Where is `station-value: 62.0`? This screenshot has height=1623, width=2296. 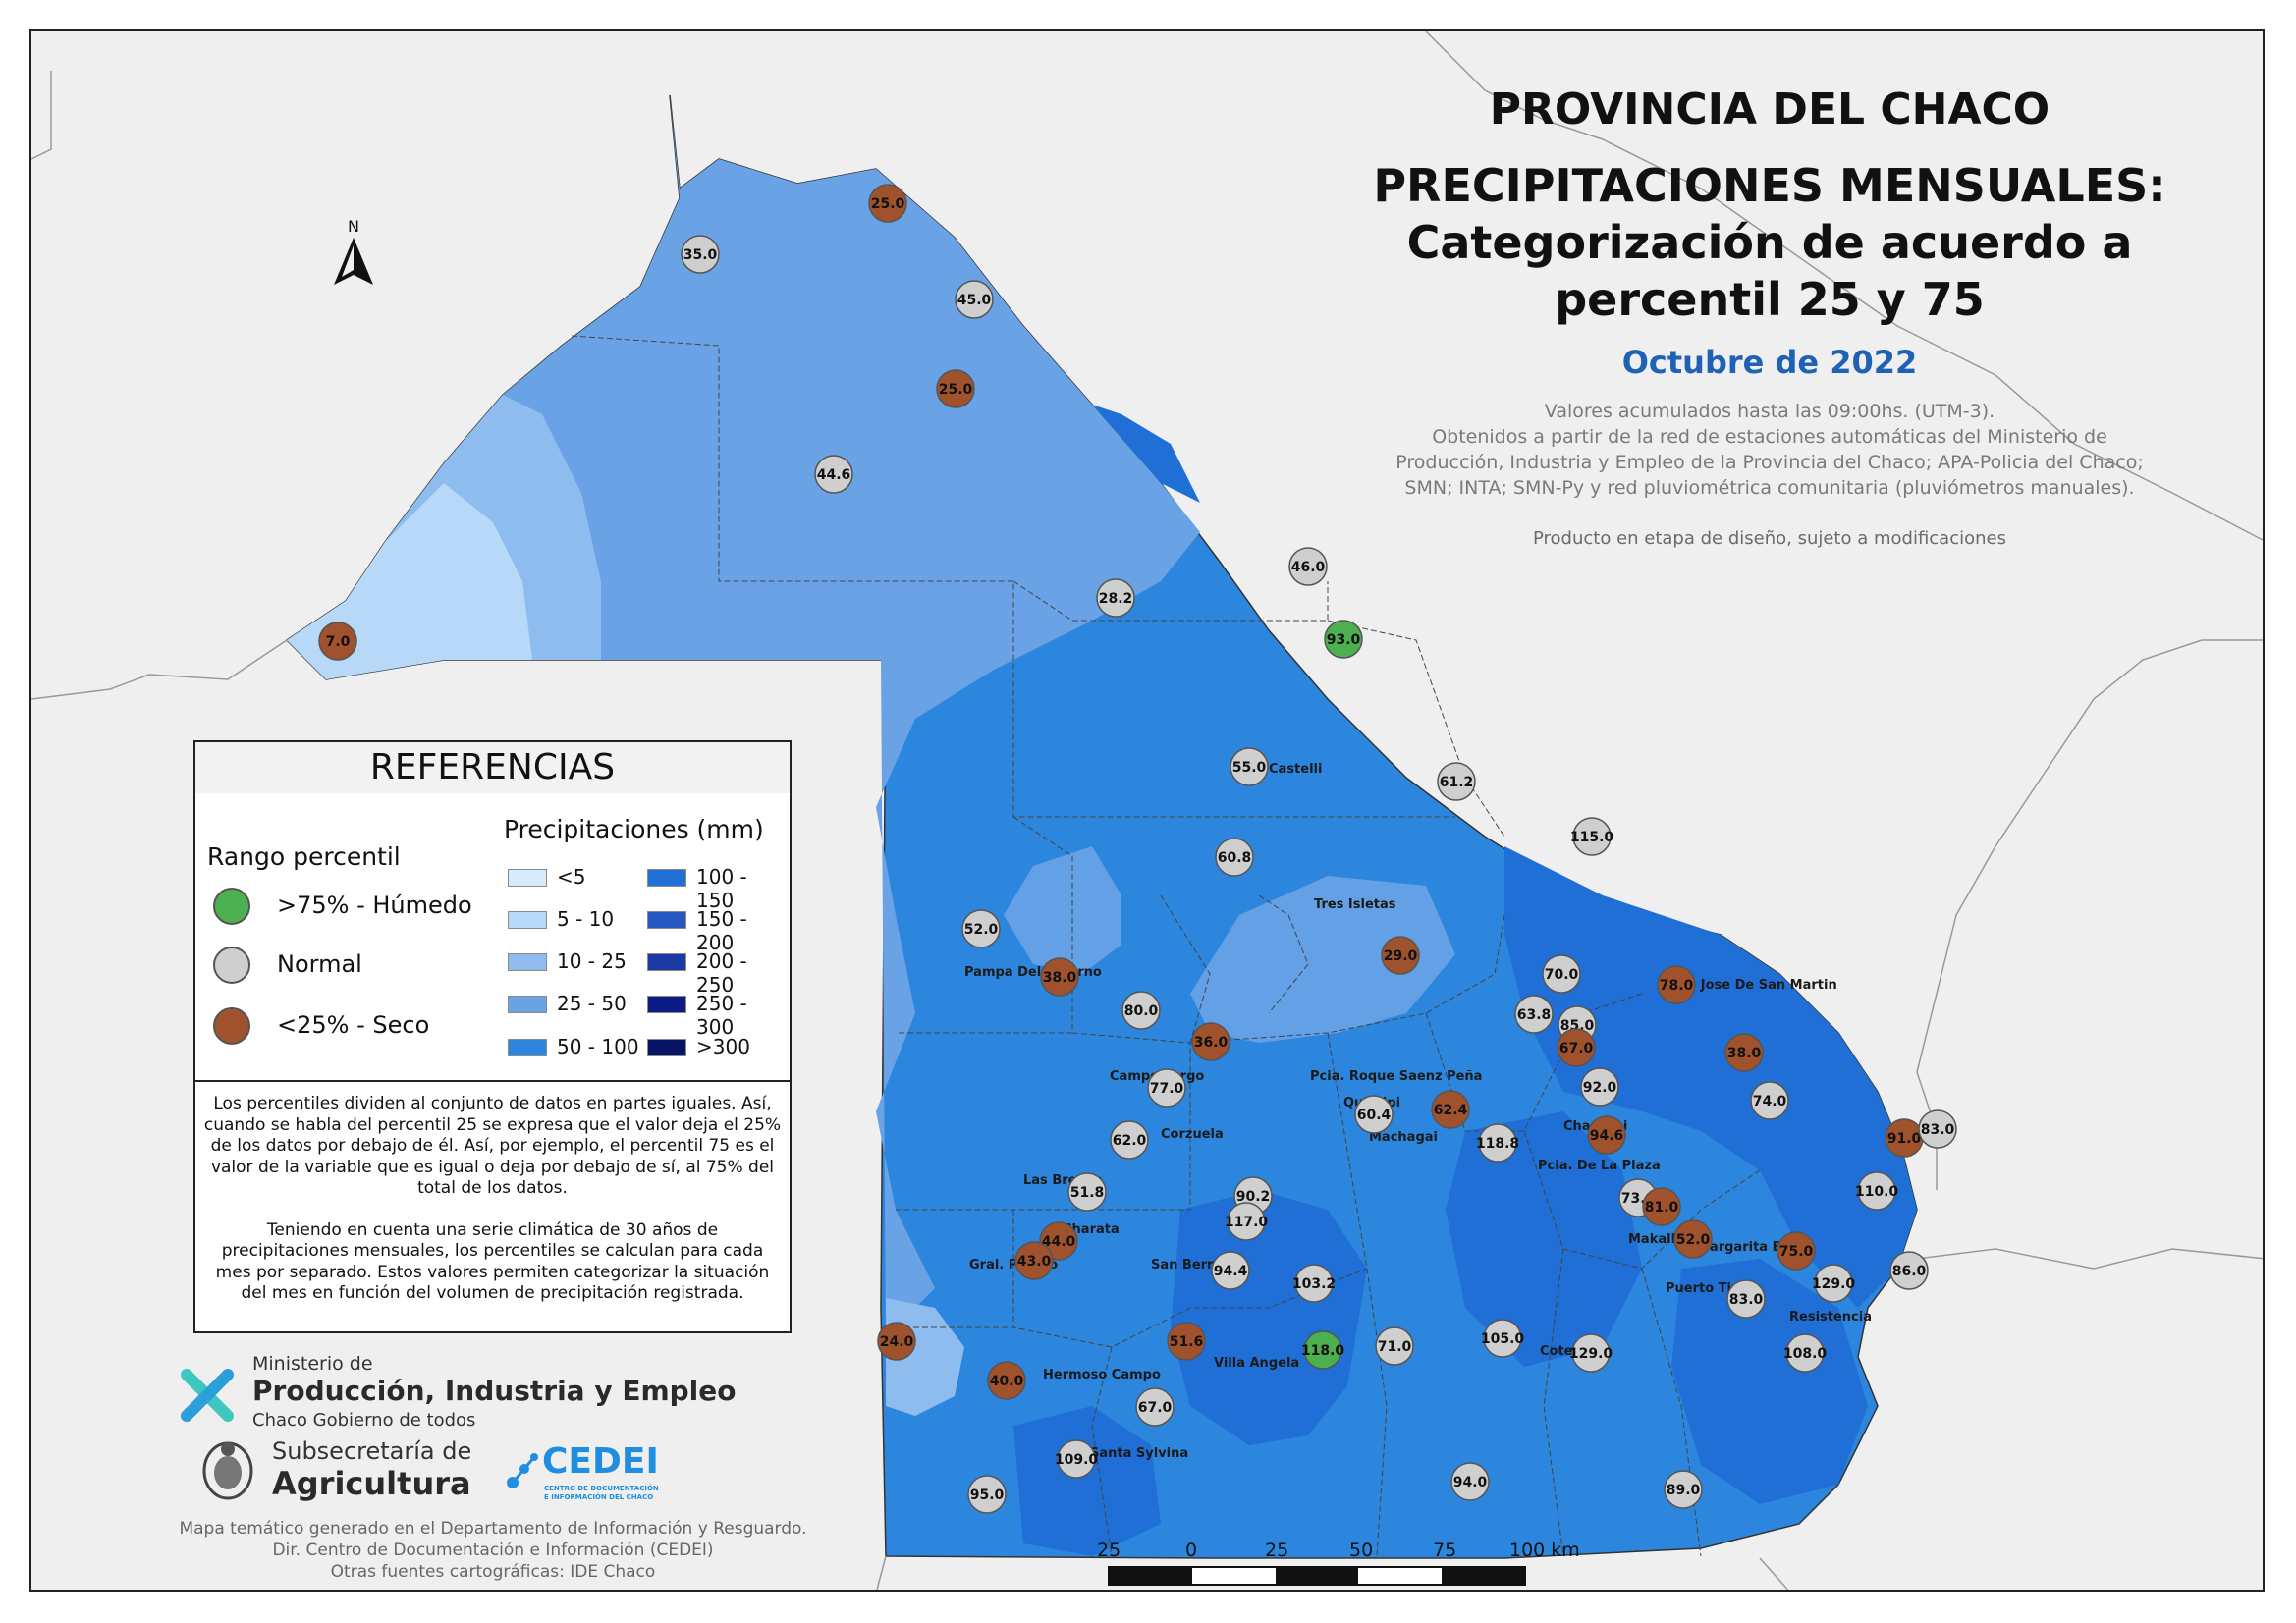 station-value: 62.0 is located at coordinates (1130, 1141).